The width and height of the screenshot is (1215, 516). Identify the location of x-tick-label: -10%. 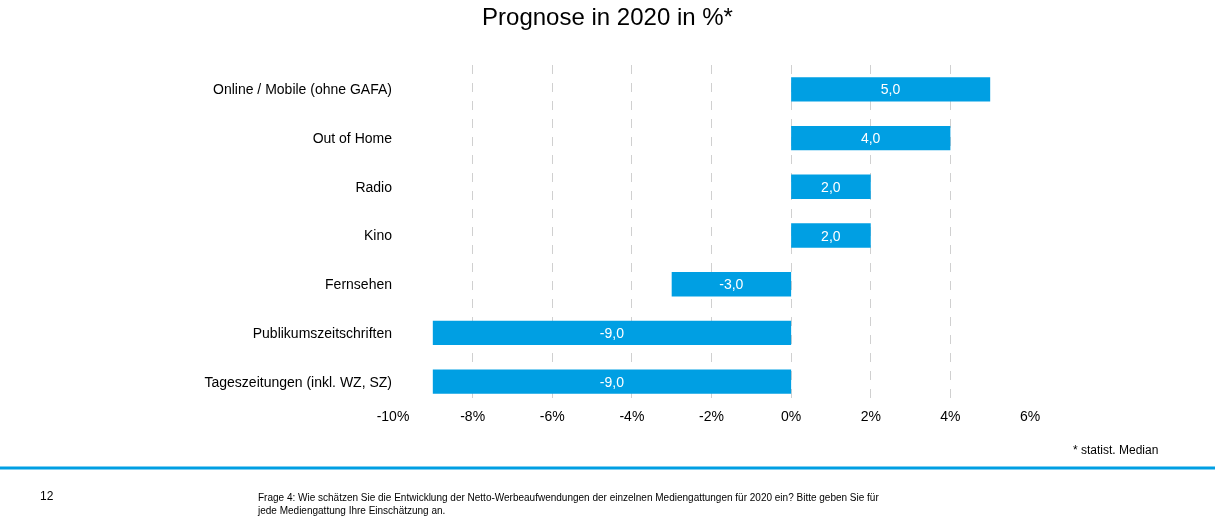
(393, 416).